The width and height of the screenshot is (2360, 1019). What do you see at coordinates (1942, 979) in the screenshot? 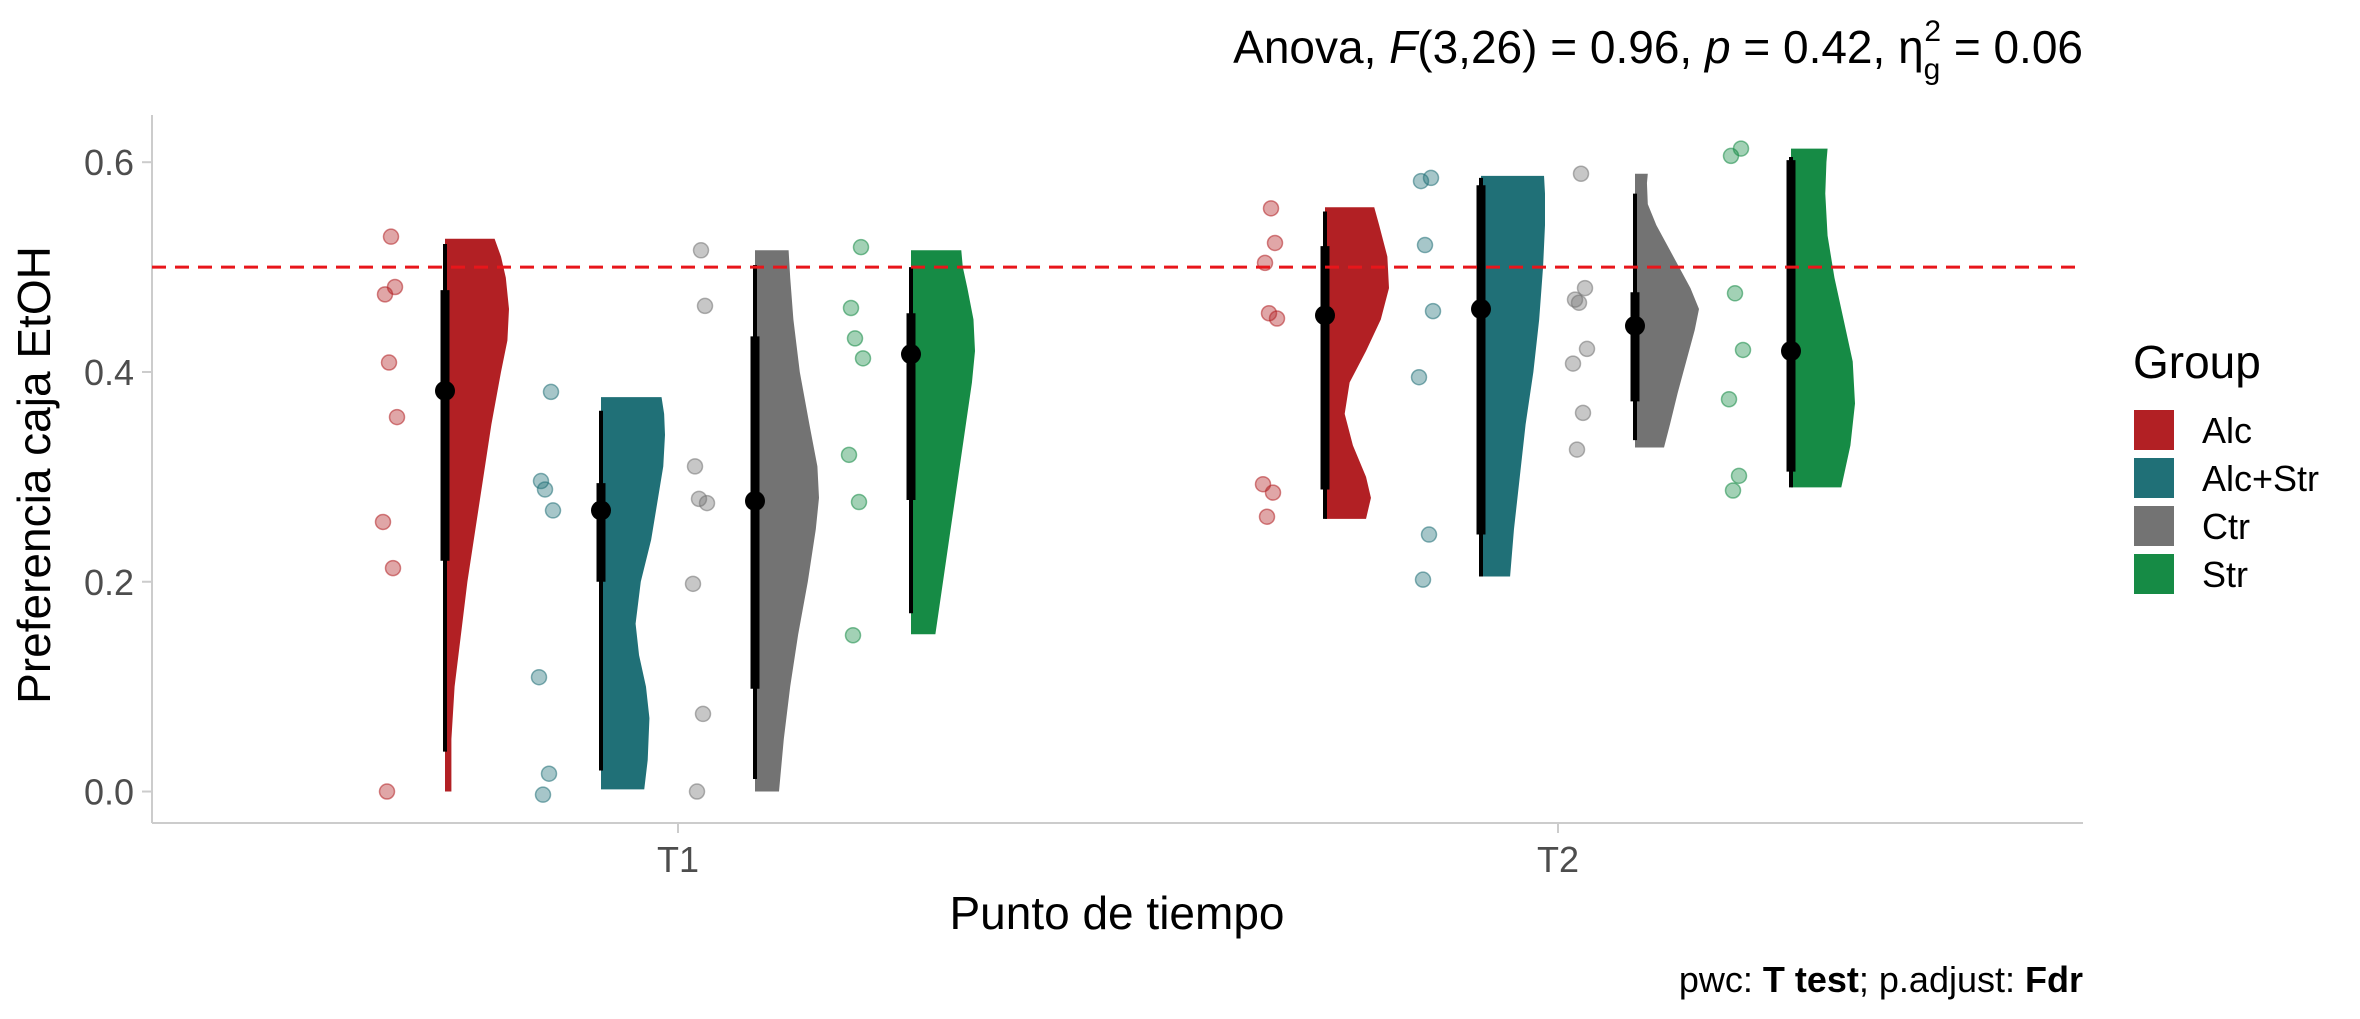
I see `caption-sep: ; p.adjust:` at bounding box center [1942, 979].